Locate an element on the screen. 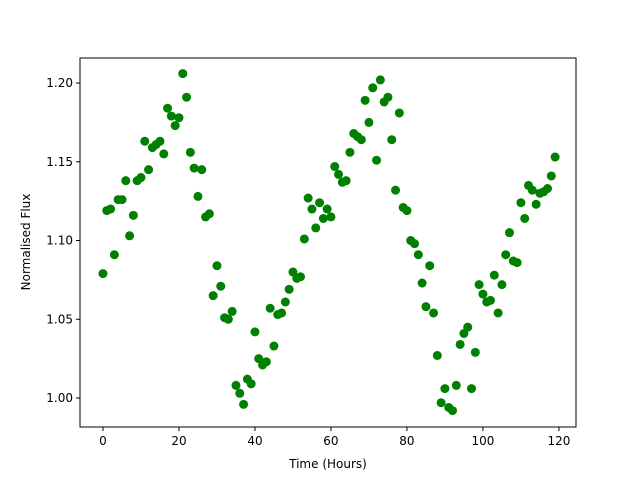  x-tick-label: 40 is located at coordinates (254, 441).